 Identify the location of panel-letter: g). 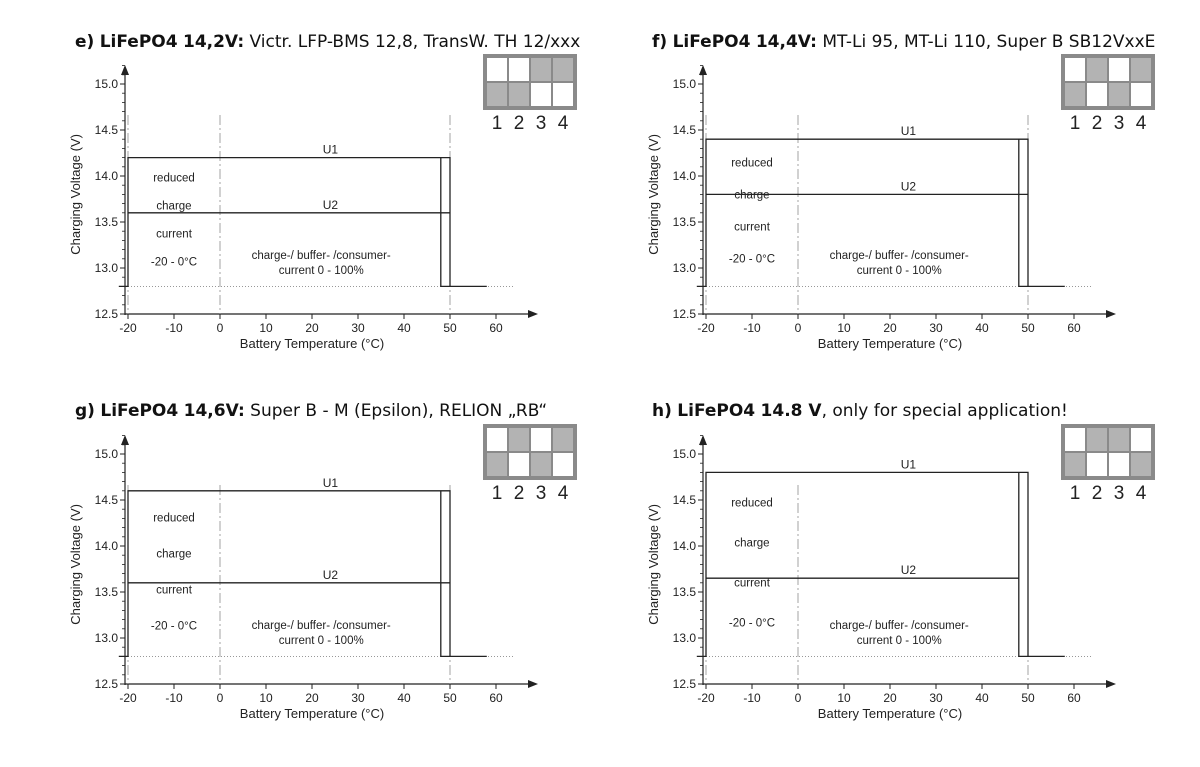
(85, 411).